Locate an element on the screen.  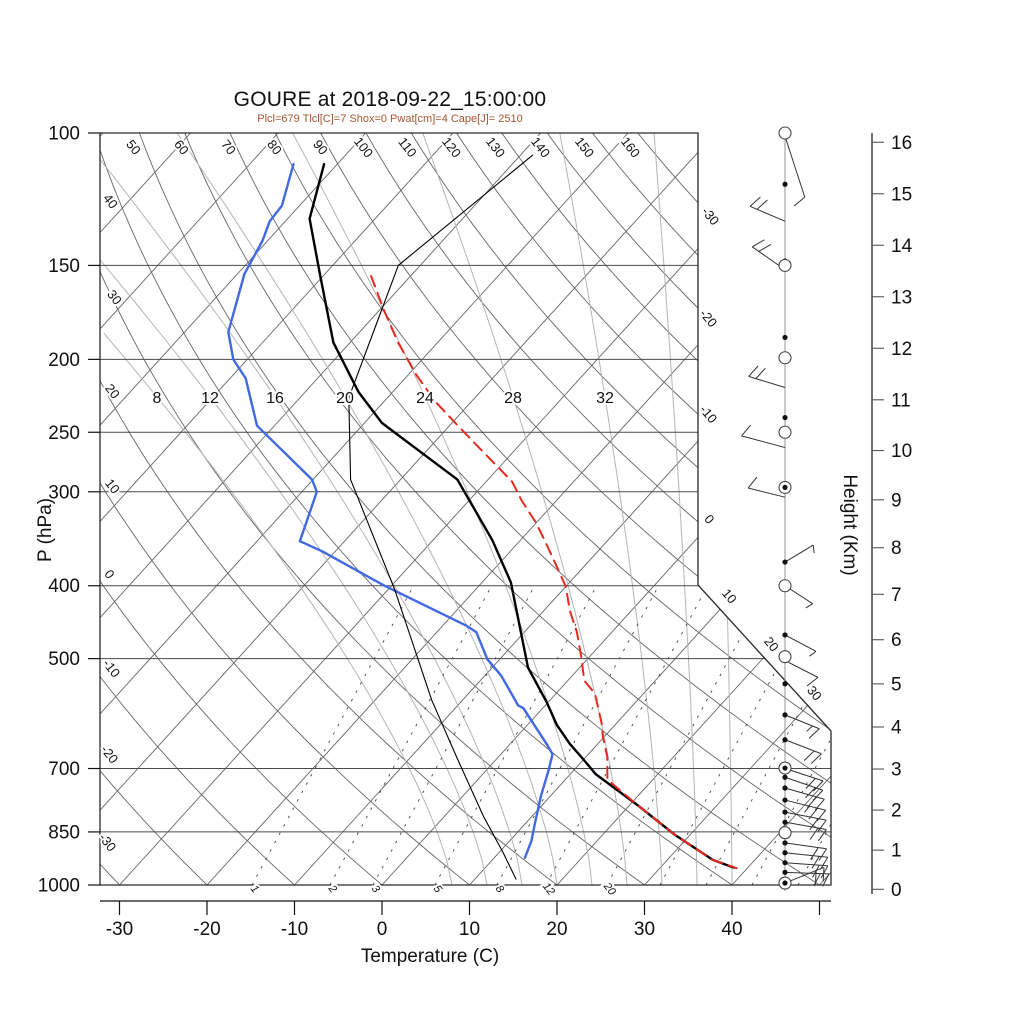
adiabat-label-left: -10 is located at coordinates (111, 668).